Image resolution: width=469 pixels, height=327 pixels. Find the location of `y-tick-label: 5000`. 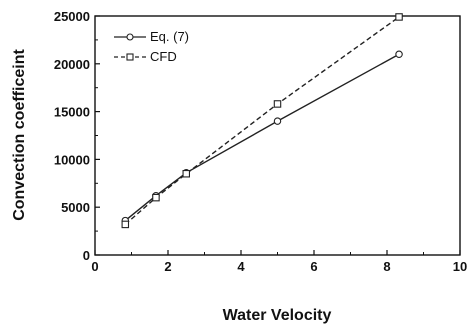

y-tick-label: 5000 is located at coordinates (75, 207).